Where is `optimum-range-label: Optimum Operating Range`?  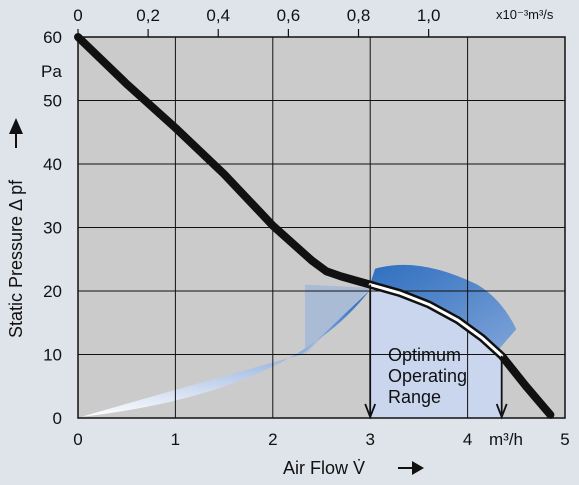 optimum-range-label: Optimum Operating Range is located at coordinates (427, 376).